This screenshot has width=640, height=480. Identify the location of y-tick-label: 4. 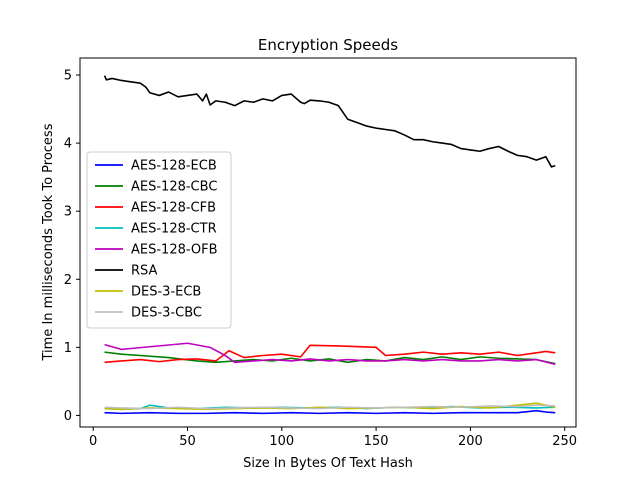
(68, 144).